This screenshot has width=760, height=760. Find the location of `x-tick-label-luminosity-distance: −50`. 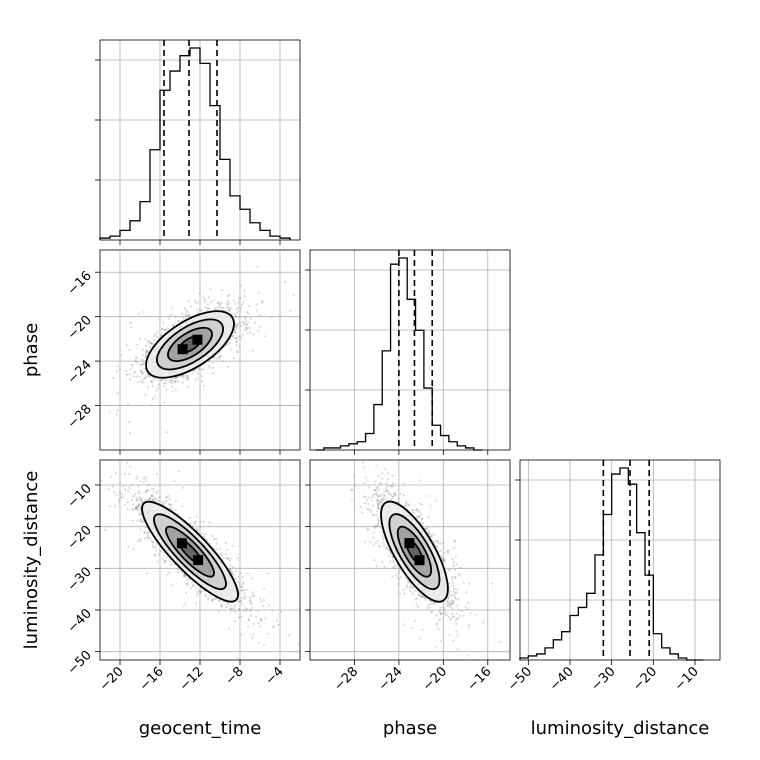

x-tick-label-luminosity-distance: −50 is located at coordinates (520, 679).